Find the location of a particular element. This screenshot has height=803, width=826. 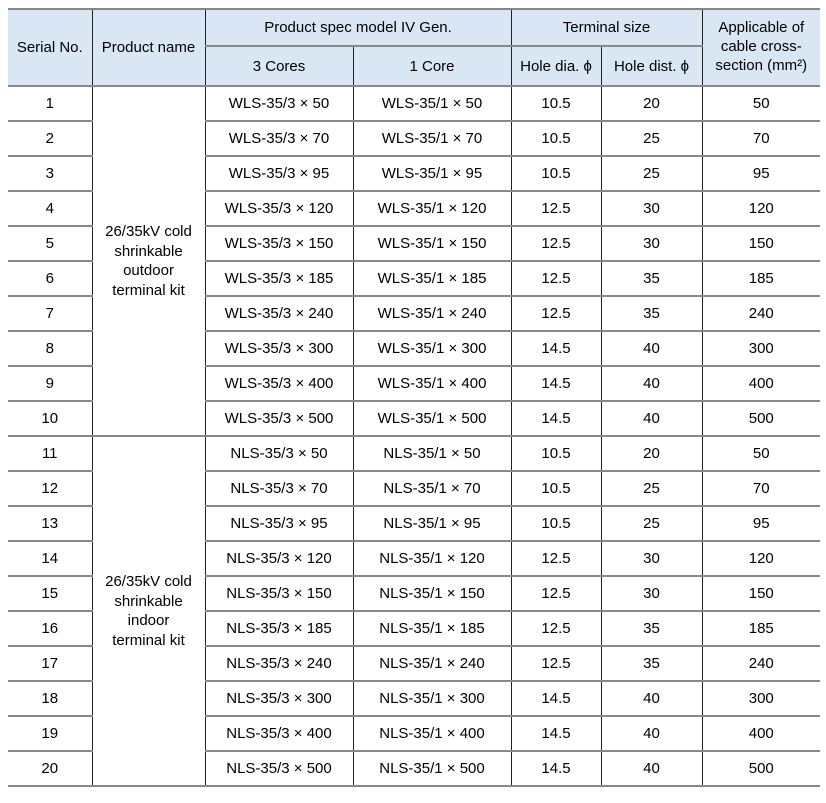

cell-serial: 5 is located at coordinates (50, 243).